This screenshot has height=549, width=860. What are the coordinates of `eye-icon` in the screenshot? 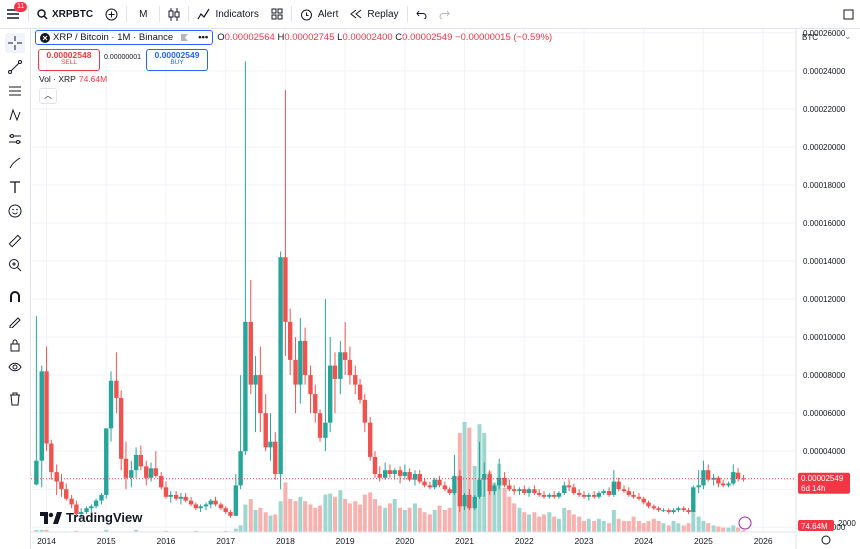 It's located at (15, 367).